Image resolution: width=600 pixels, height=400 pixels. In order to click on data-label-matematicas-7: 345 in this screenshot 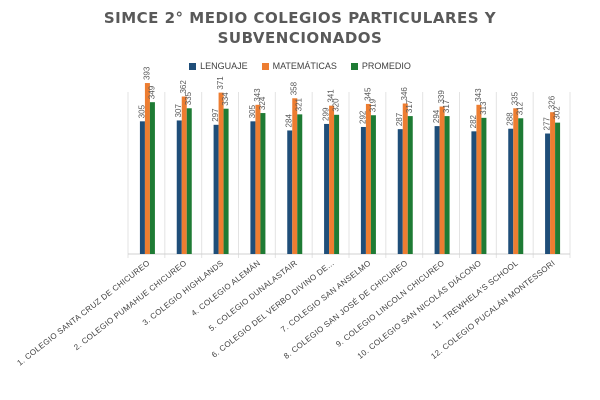, I will do `click(367, 94)`.